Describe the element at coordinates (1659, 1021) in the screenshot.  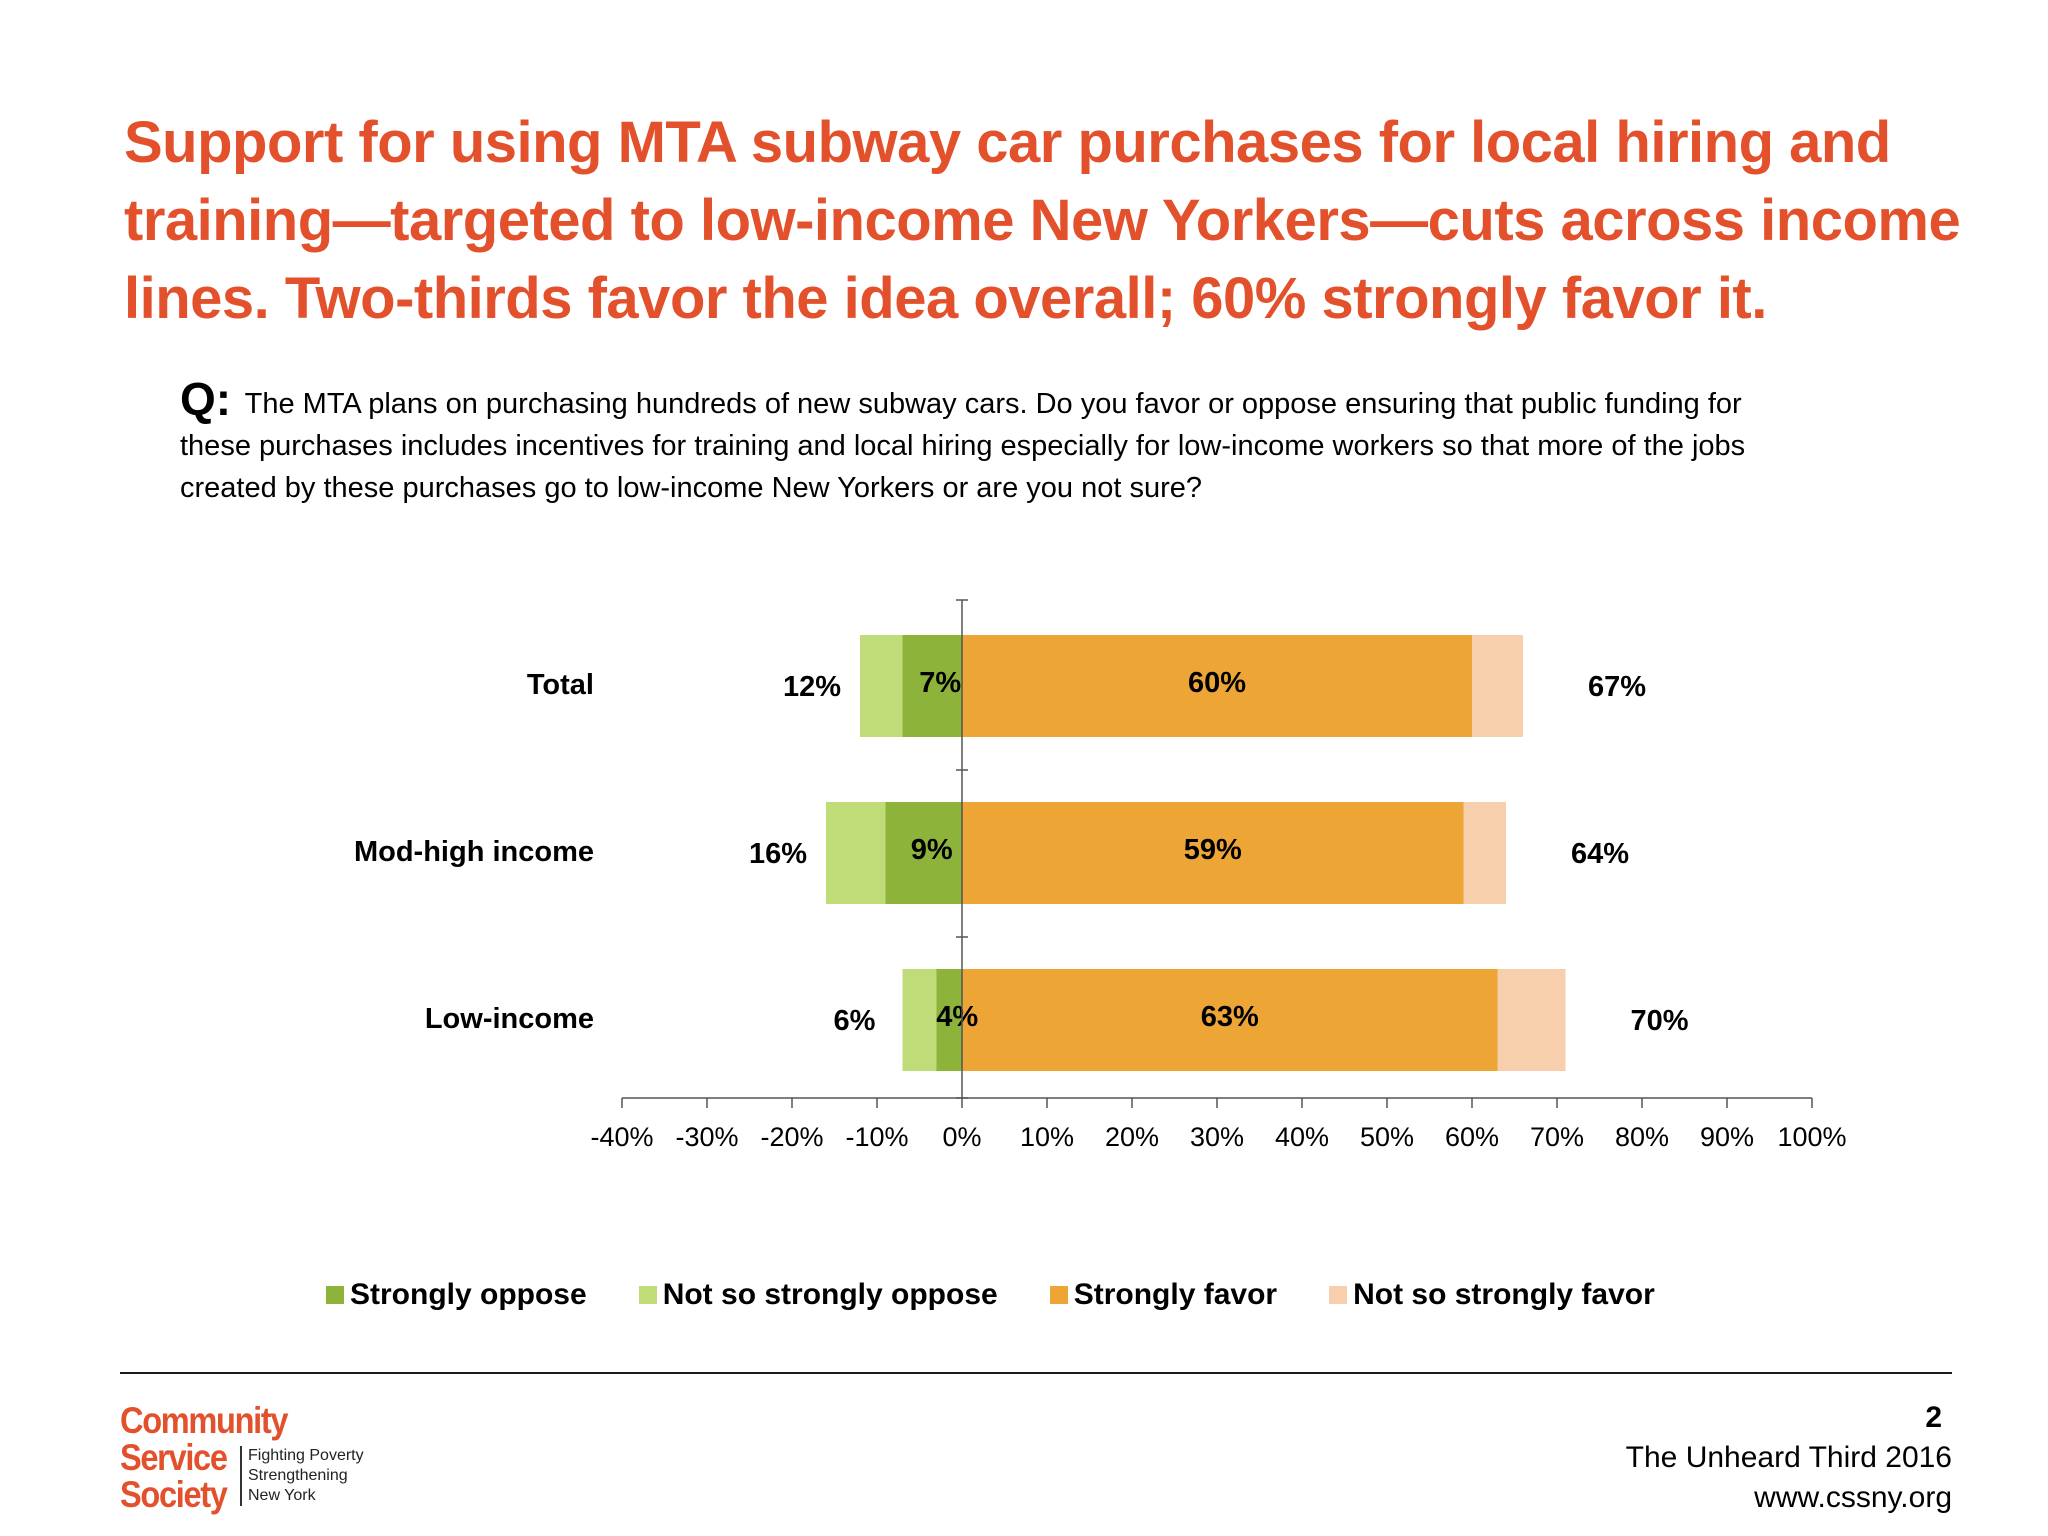
I see `data-label-total-favor: 70%` at that location.